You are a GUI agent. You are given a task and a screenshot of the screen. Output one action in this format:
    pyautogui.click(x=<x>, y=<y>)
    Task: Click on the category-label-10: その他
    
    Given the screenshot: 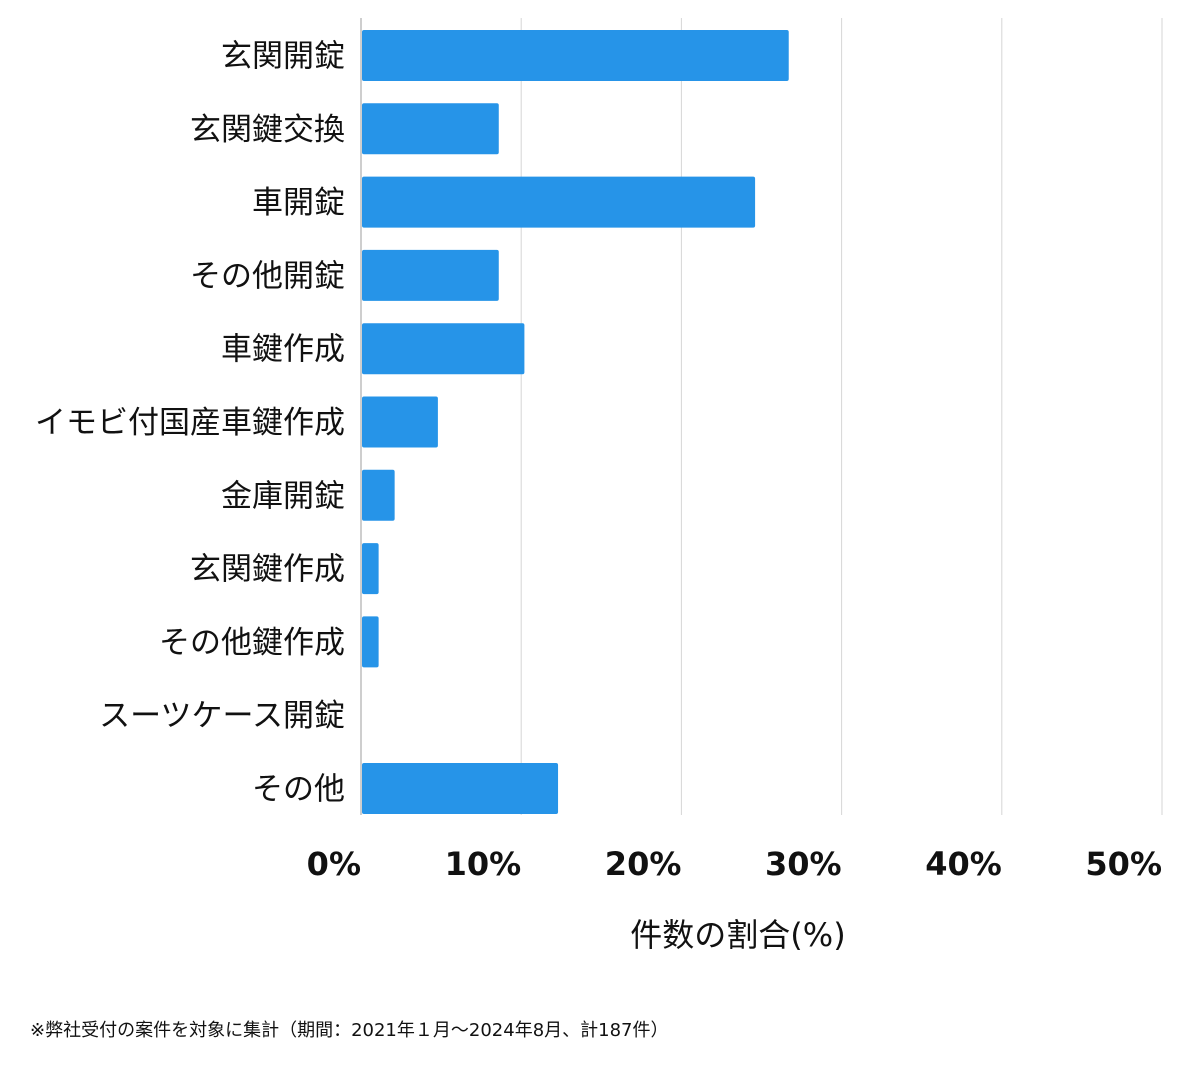 What is the action you would take?
    pyautogui.click(x=298, y=790)
    